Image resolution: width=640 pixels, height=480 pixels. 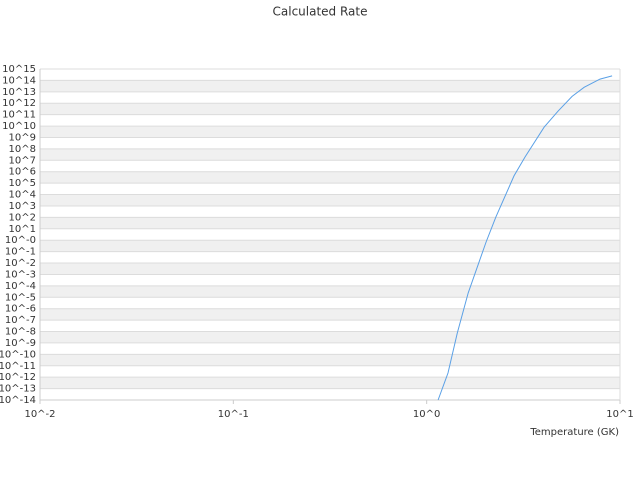 I want to click on y-tick-label: 10^12, so click(x=19, y=103).